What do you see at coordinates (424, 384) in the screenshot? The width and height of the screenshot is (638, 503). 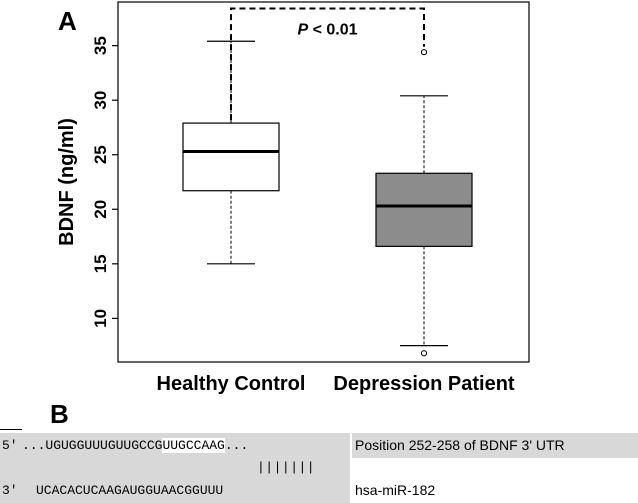 I see `x-category-label: Depression Patient` at bounding box center [424, 384].